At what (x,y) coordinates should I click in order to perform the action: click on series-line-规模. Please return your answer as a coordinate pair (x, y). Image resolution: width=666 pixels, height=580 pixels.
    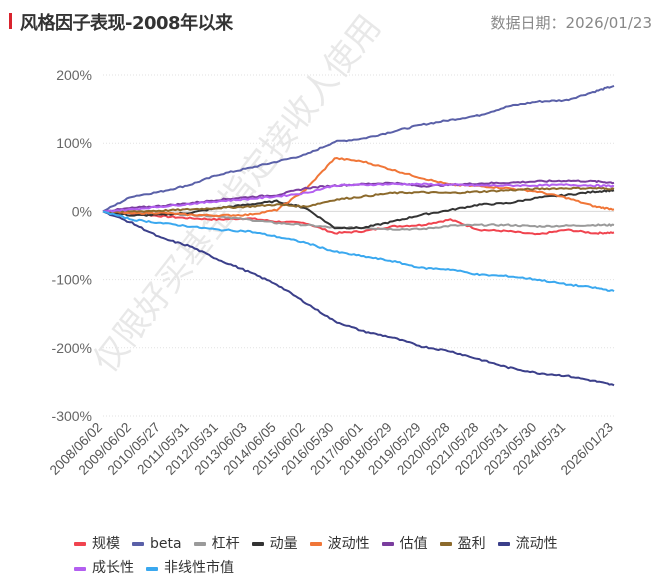
    Looking at the image, I should click on (358, 223).